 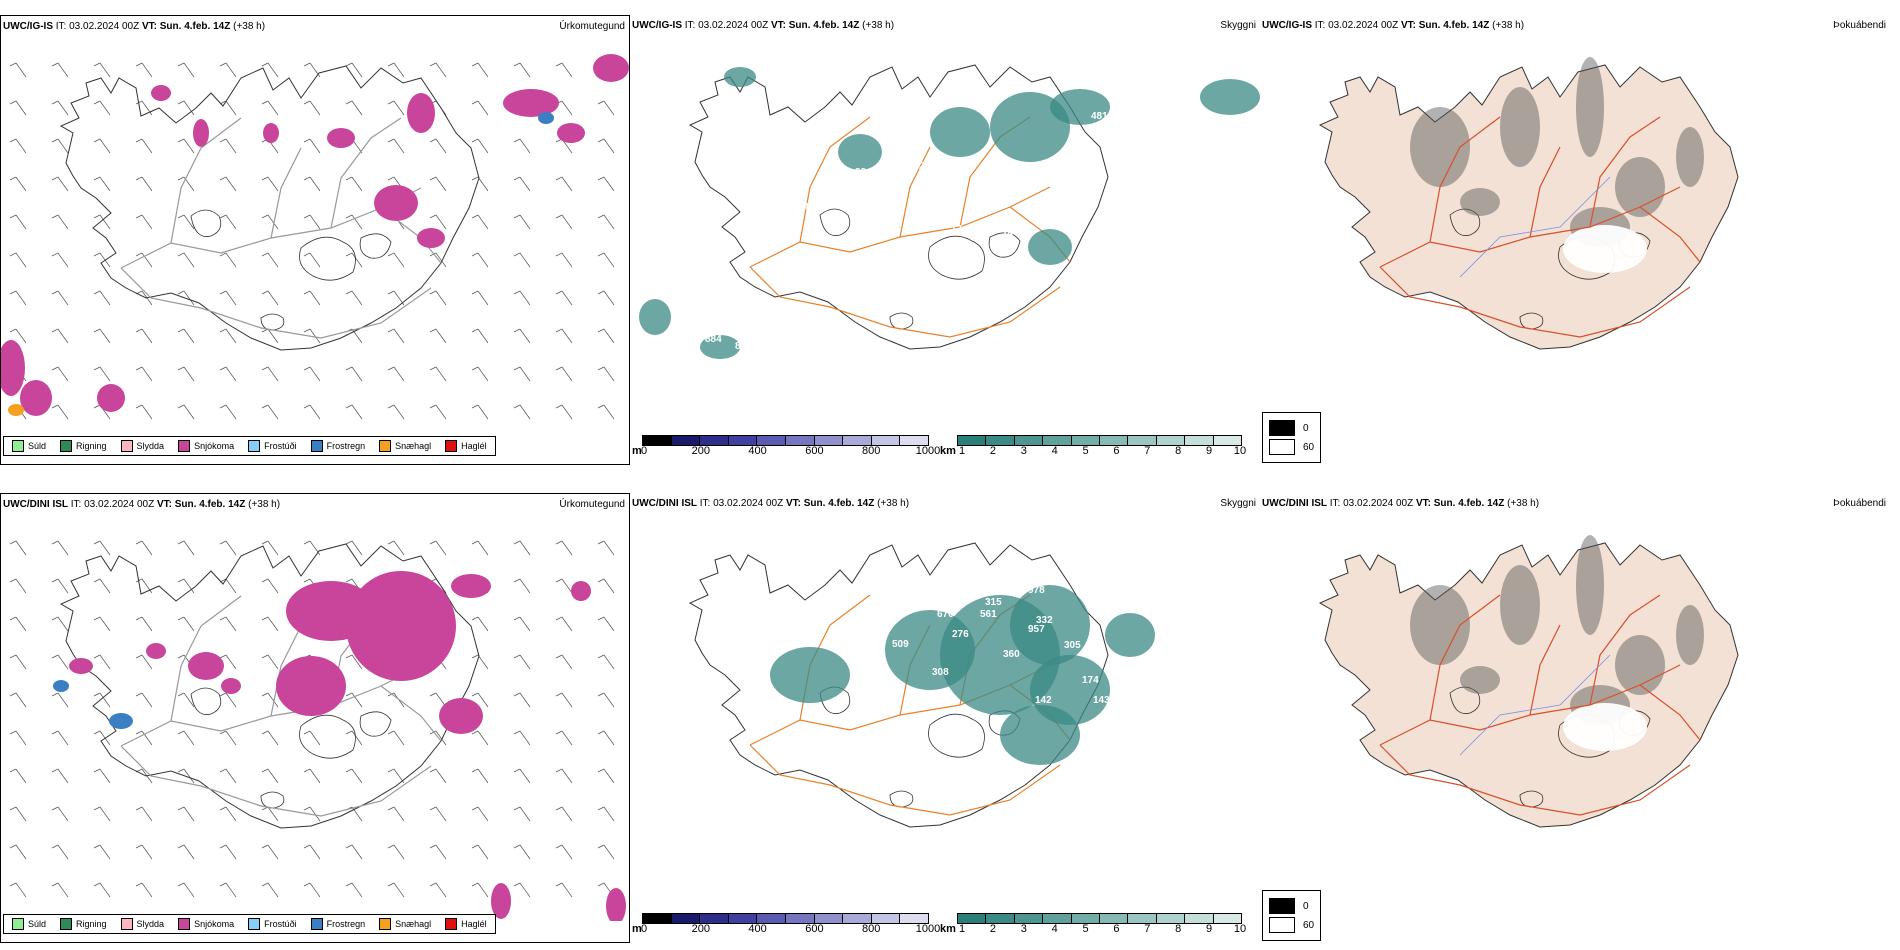 I want to click on colorbar-tick-label: 8, so click(x=1178, y=929).